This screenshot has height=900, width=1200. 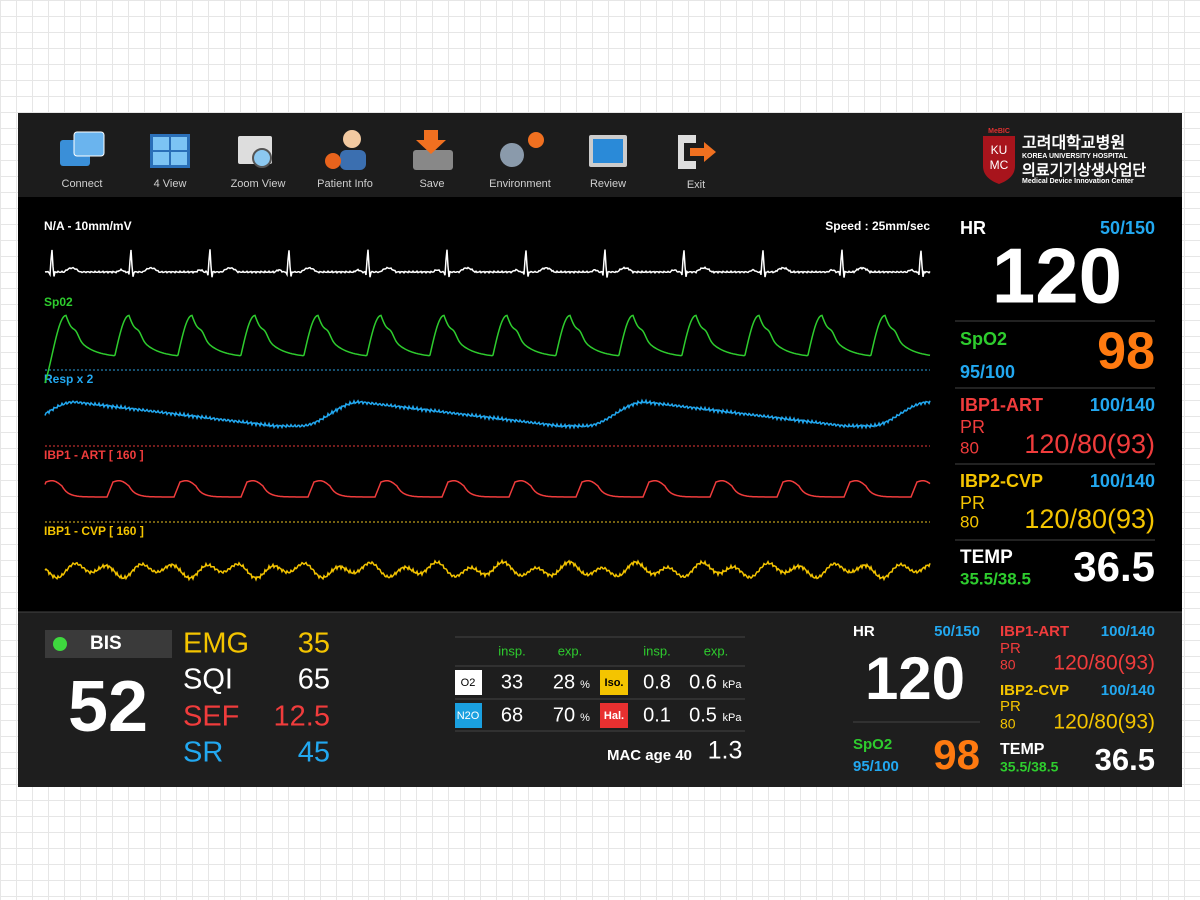 What do you see at coordinates (345, 184) in the screenshot?
I see `toolbar-button: Patient Info` at bounding box center [345, 184].